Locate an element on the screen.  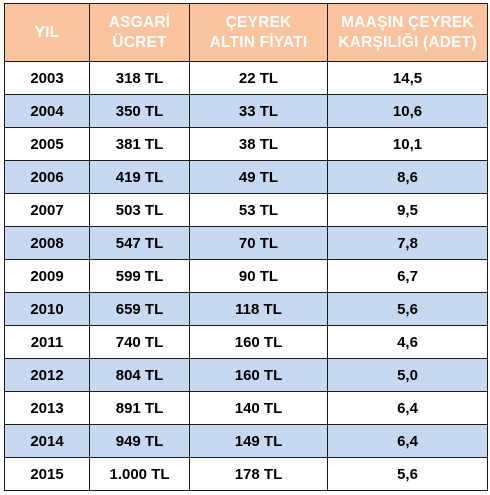
cell-gold-count: 6,7 is located at coordinates (407, 276).